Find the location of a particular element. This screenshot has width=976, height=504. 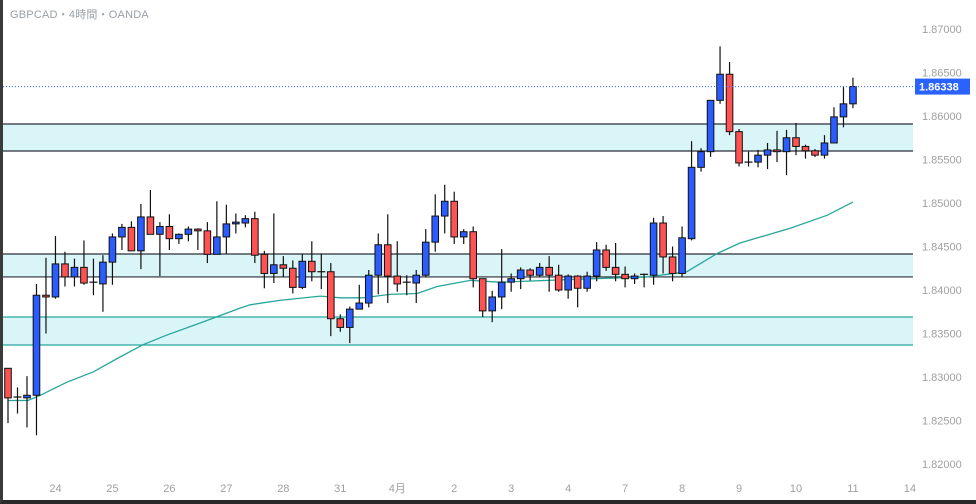

y-tick-label: 1.85000 is located at coordinates (942, 204).